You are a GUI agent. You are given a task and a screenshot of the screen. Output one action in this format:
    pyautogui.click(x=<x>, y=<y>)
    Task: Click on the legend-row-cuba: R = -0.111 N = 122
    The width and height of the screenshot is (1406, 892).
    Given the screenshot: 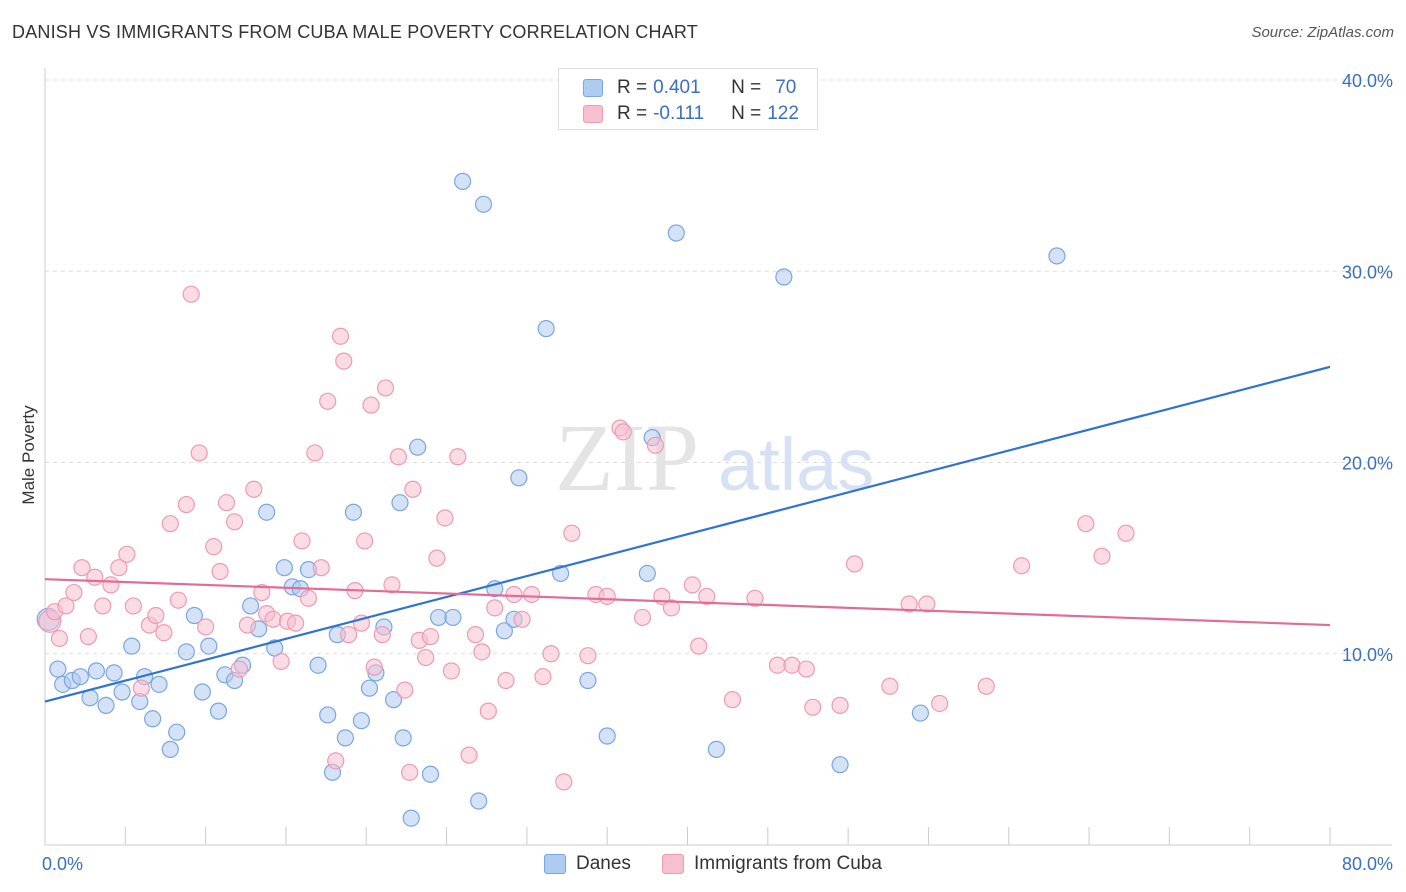 What is the action you would take?
    pyautogui.click(x=691, y=114)
    